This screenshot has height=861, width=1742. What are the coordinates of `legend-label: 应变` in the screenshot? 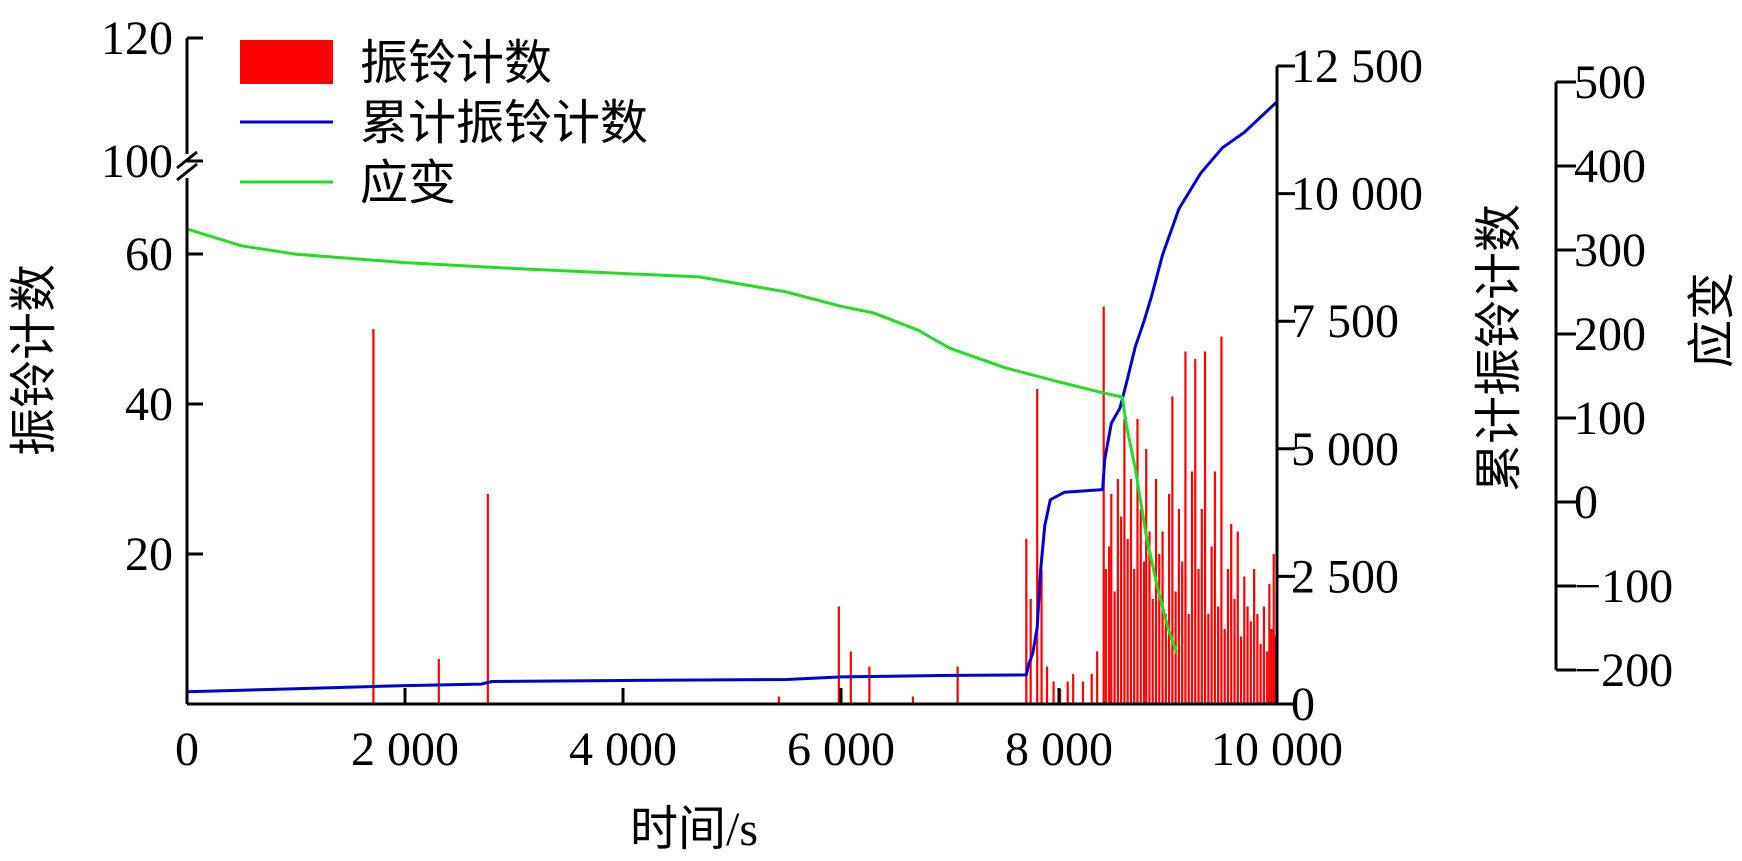 It's located at (408, 183).